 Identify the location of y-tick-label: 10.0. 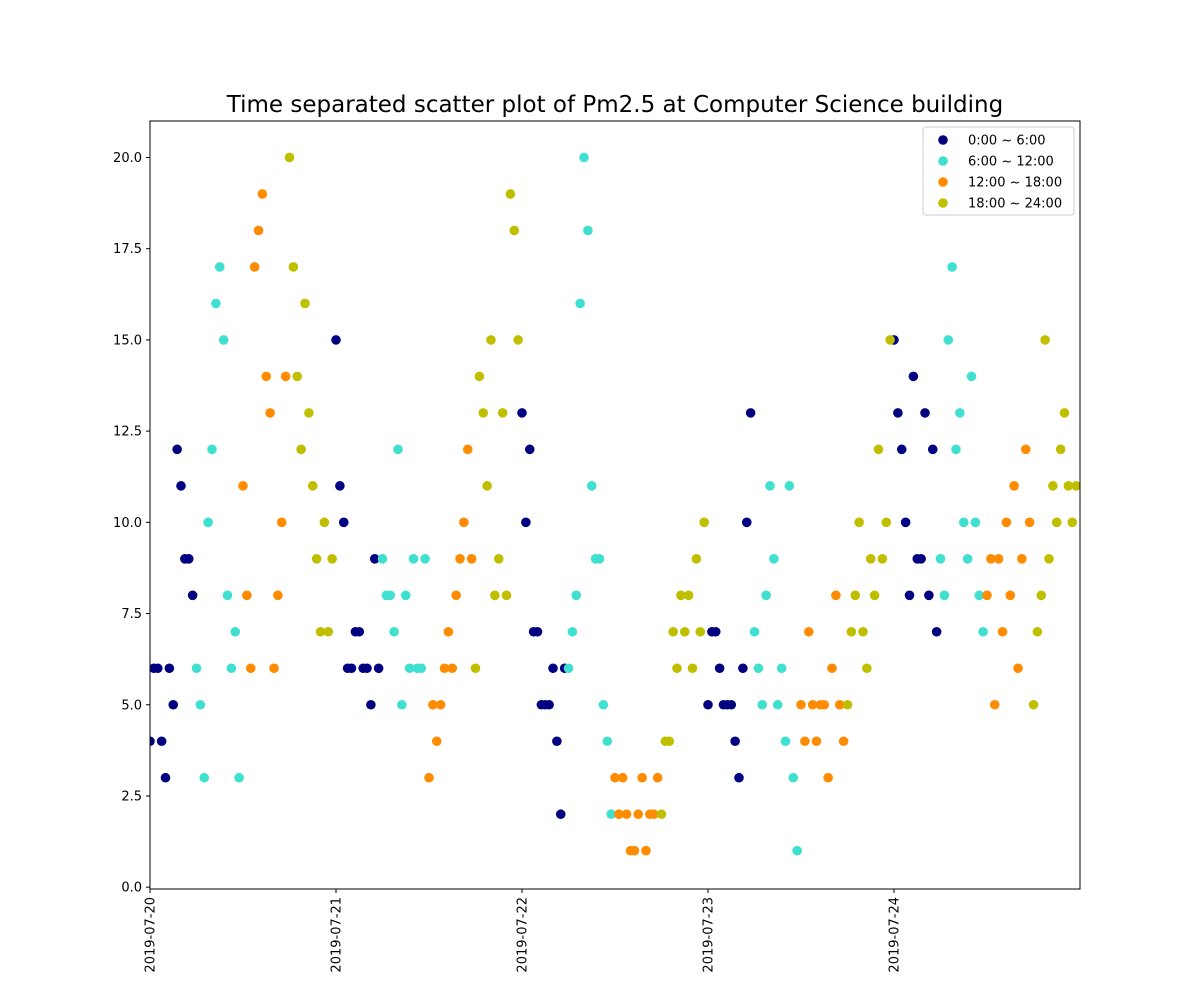
(127, 523).